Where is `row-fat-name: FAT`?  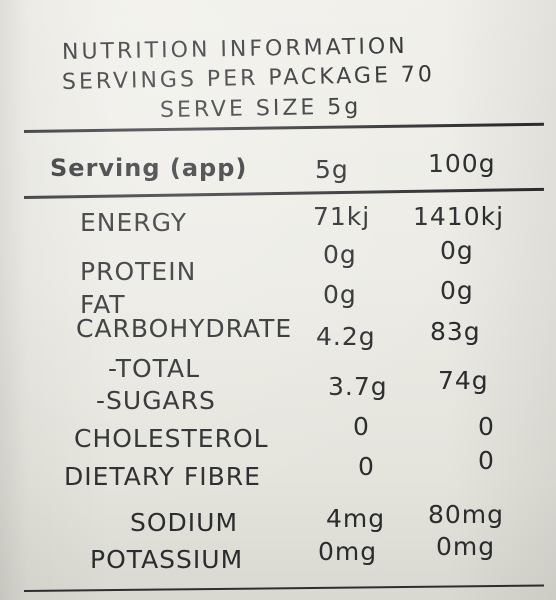 row-fat-name: FAT is located at coordinates (103, 304).